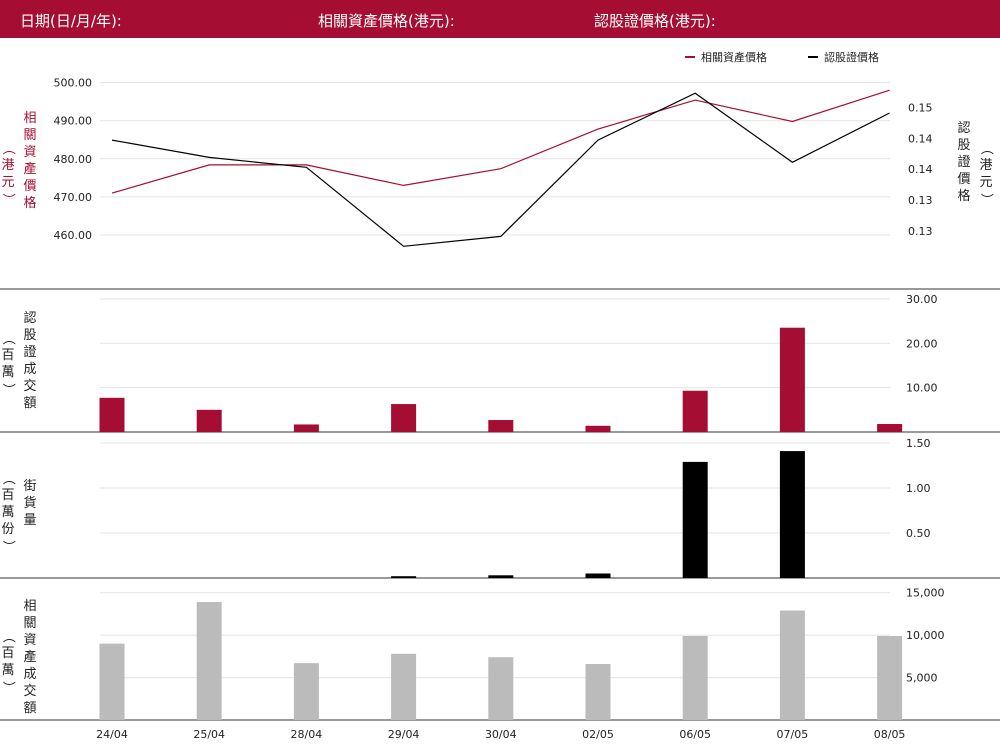 The height and width of the screenshot is (751, 1000). I want to click on warrant-price-label: 認股證價格(港元):, so click(655, 21).